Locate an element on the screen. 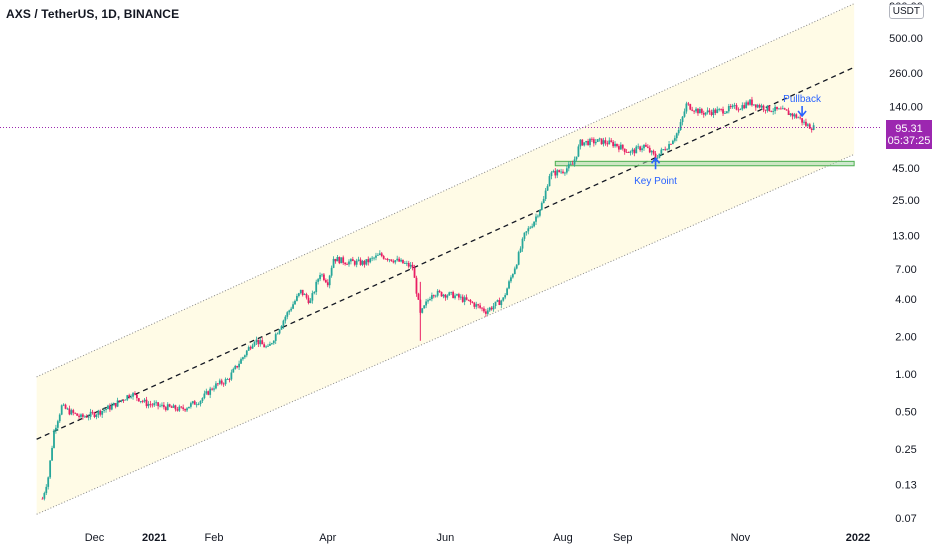 This screenshot has width=932, height=550. y-axis-tick-label: 0.13 is located at coordinates (905, 486).